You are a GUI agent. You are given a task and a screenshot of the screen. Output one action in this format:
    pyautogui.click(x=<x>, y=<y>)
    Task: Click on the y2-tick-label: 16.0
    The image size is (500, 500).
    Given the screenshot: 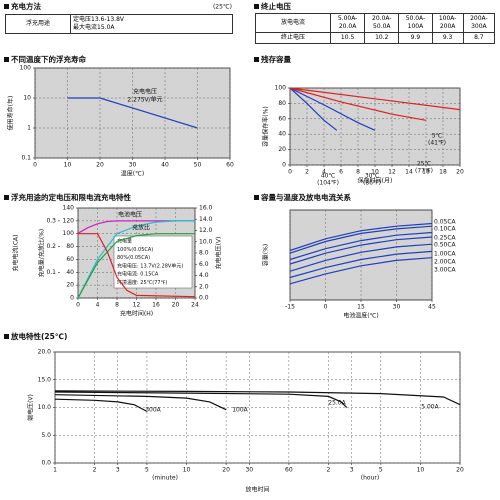 What is the action you would take?
    pyautogui.click(x=206, y=208)
    